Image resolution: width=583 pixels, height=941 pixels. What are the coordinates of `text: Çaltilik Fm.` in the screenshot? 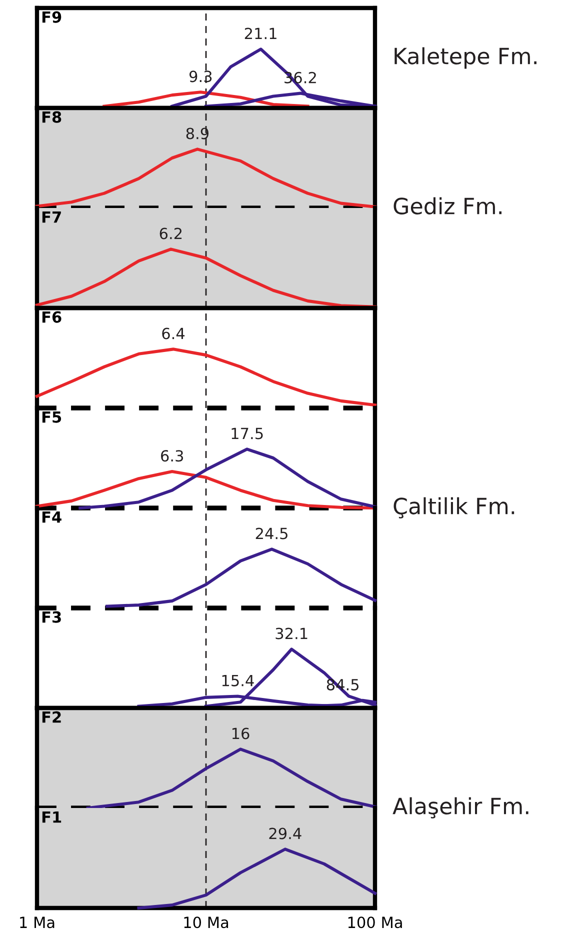 It's located at (454, 507).